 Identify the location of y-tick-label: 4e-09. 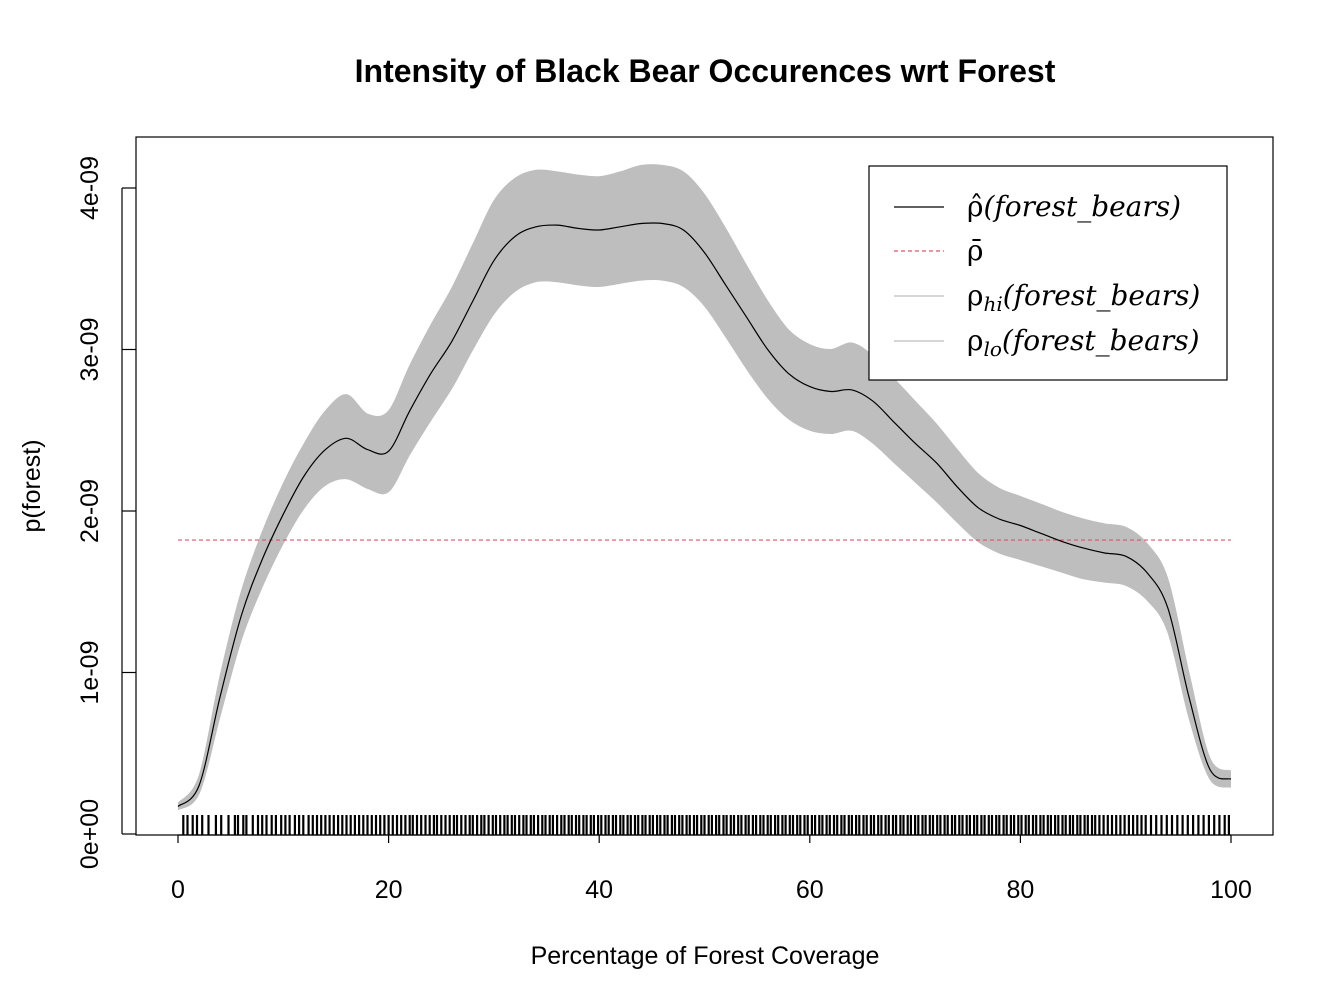
(90, 188).